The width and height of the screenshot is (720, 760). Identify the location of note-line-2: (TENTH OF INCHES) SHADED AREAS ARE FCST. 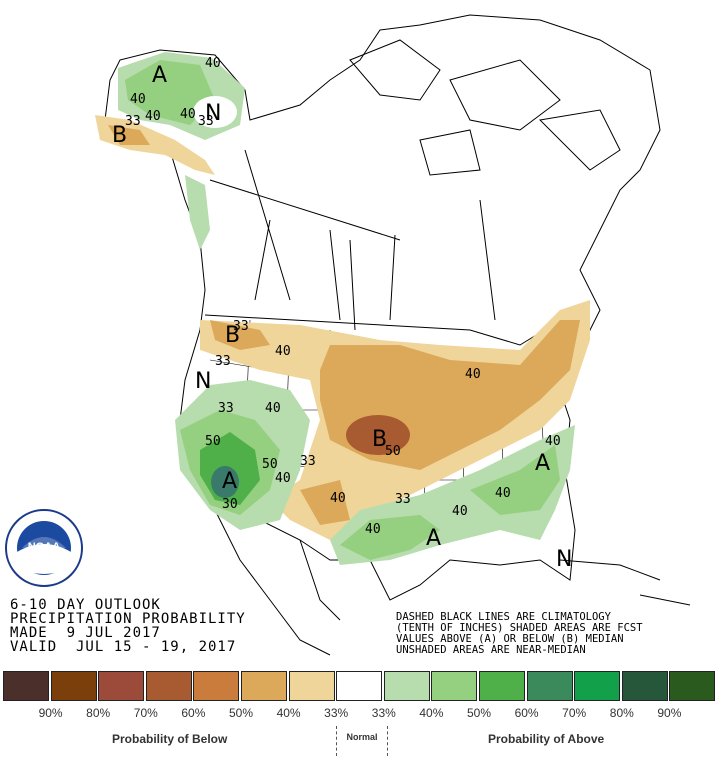
(519, 628).